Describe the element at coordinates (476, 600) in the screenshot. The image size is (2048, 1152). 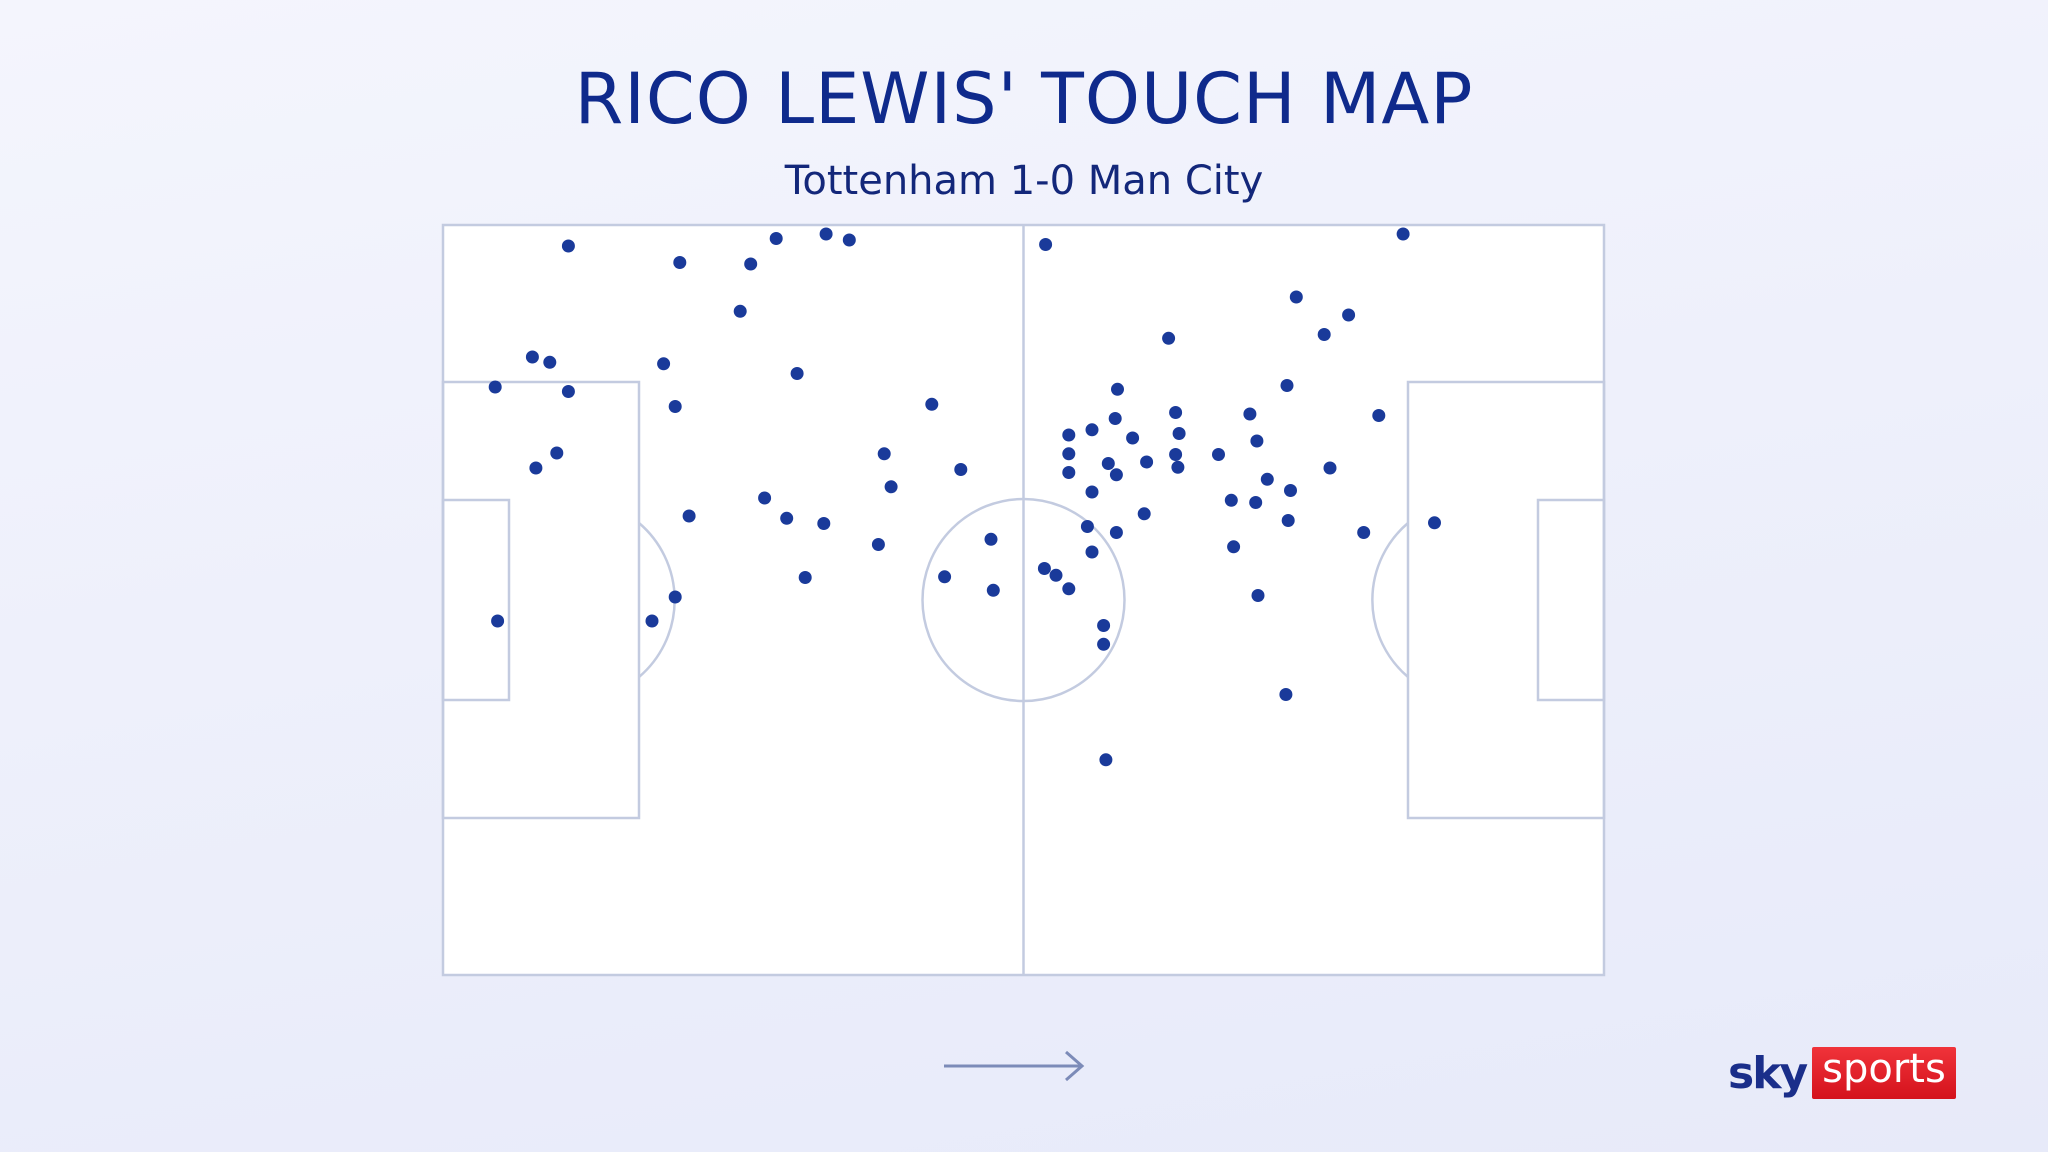
I see `left-six-yard-box` at that location.